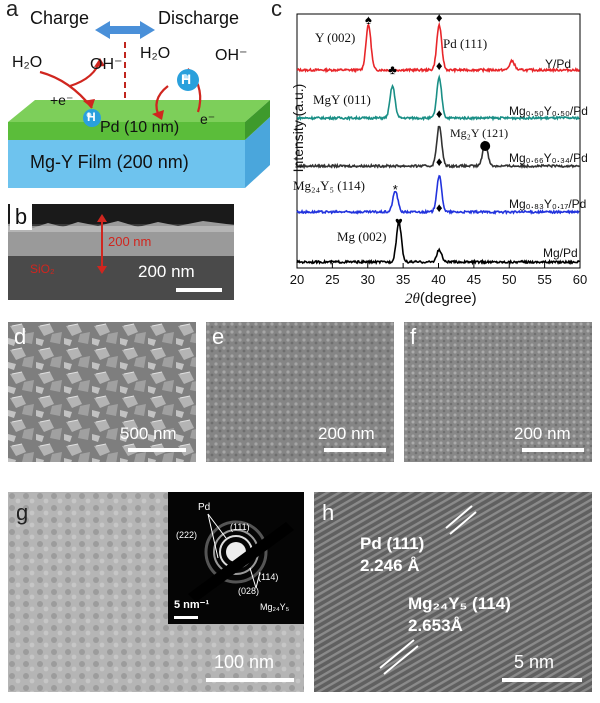  What do you see at coordinates (413, 336) in the screenshot?
I see `panel-f-letter: f` at bounding box center [413, 336].